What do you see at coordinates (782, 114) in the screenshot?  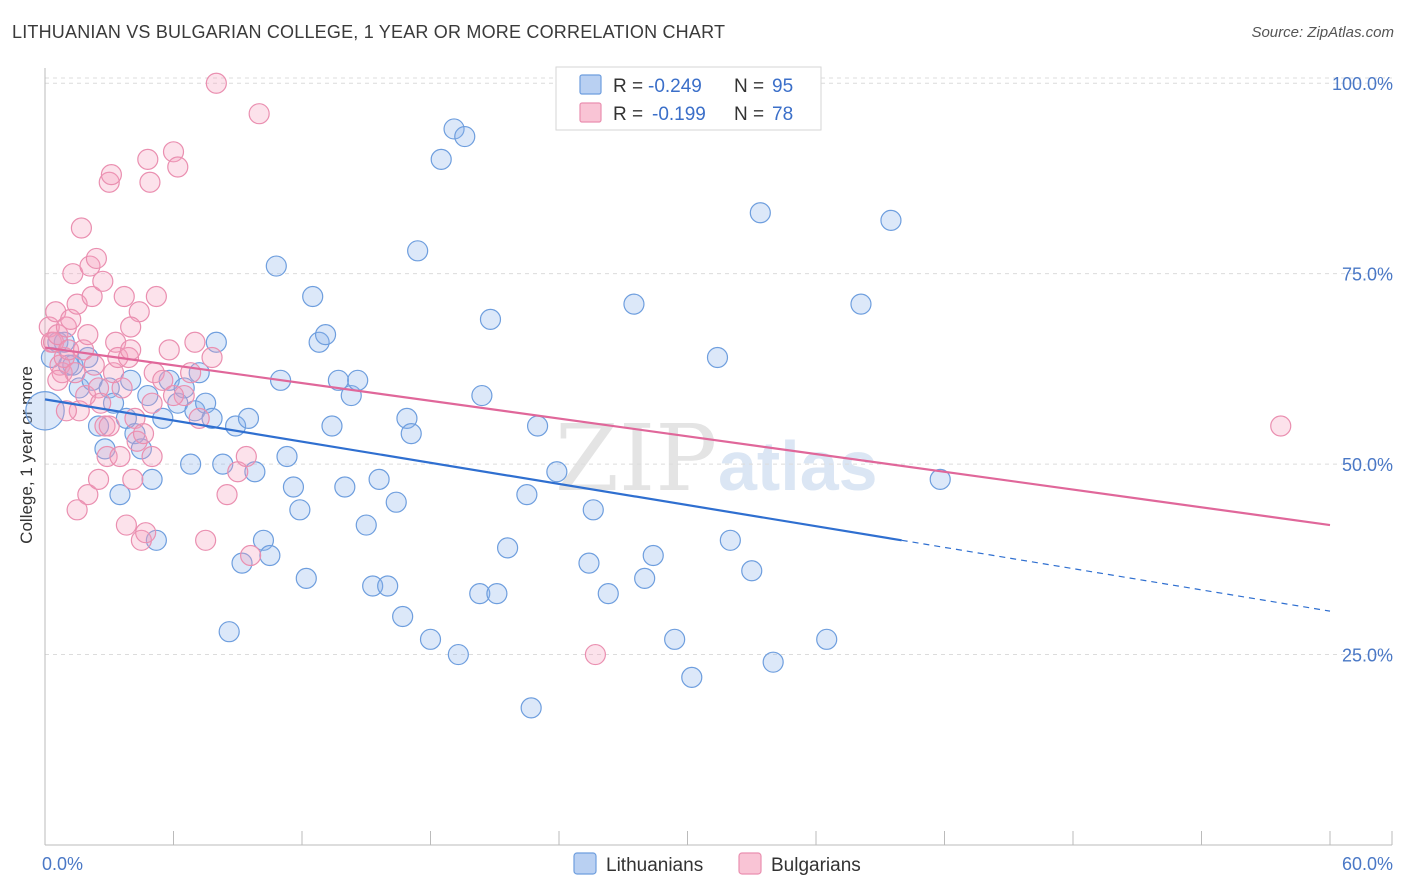 I see `legend-n-value-2: 78` at bounding box center [782, 114].